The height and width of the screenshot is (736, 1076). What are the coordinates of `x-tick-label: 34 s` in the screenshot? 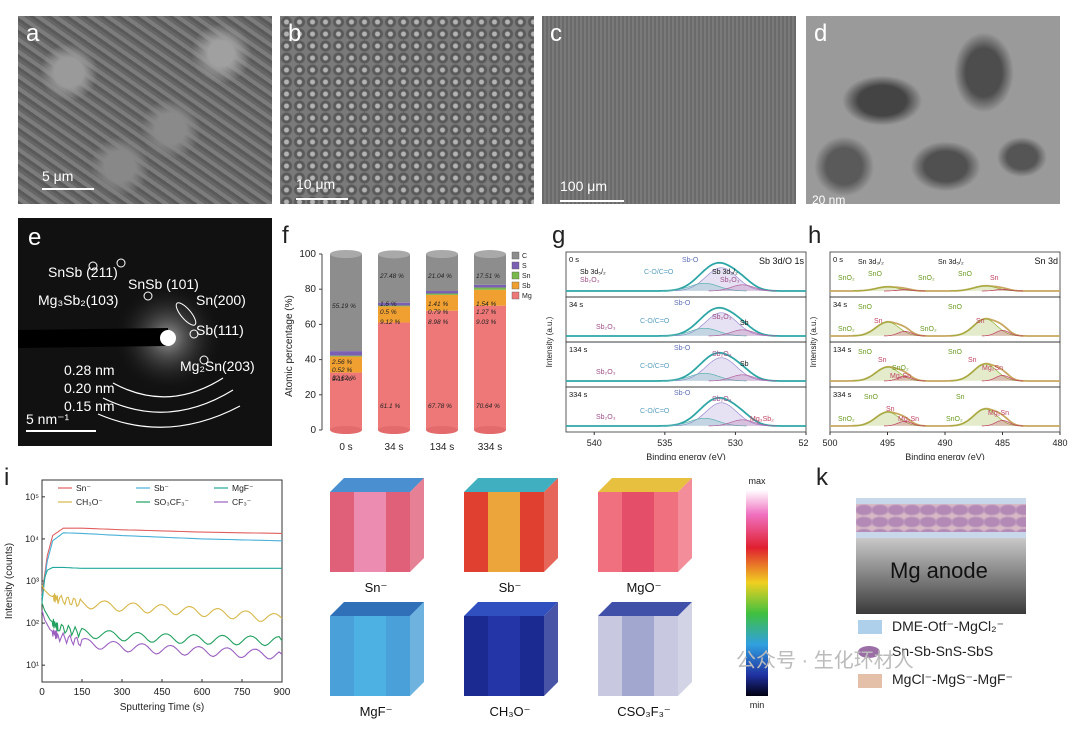 It's located at (394, 447).